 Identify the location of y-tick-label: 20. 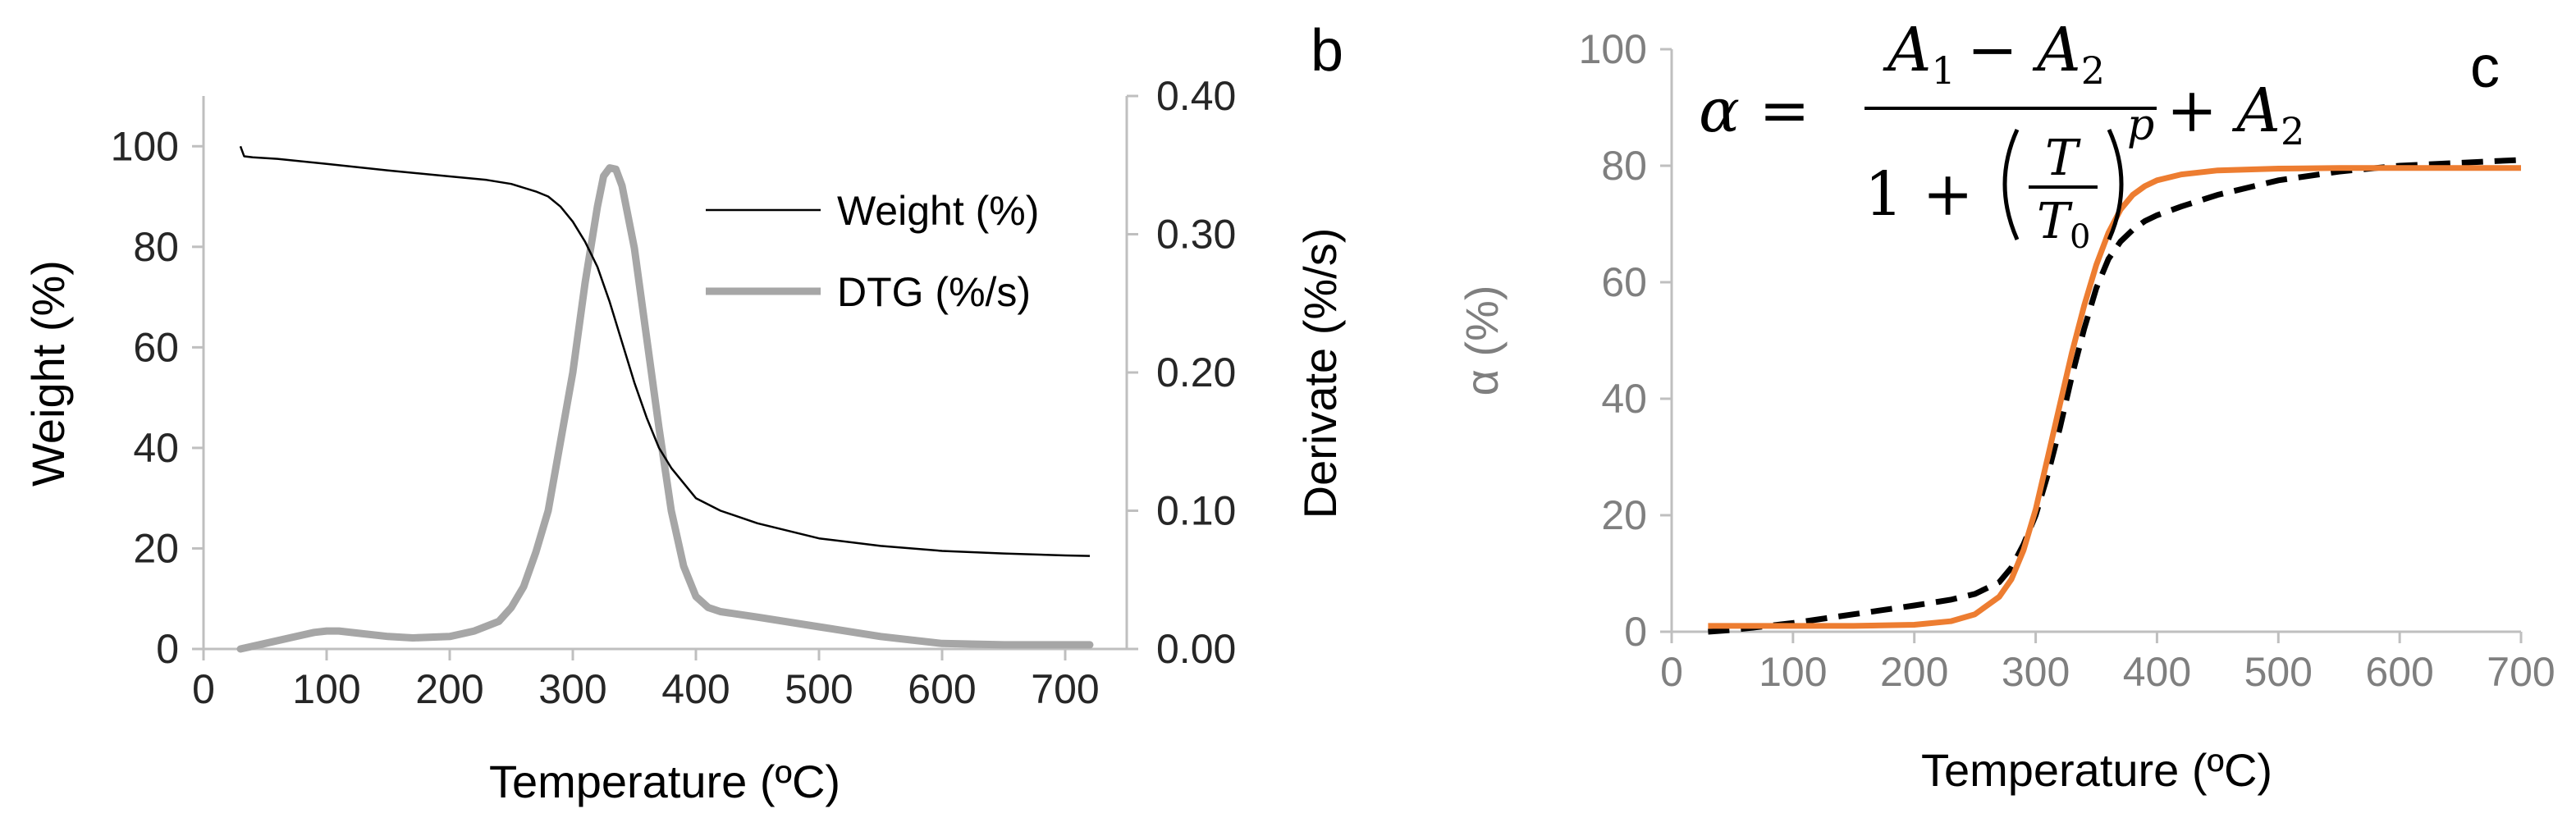
(1624, 515).